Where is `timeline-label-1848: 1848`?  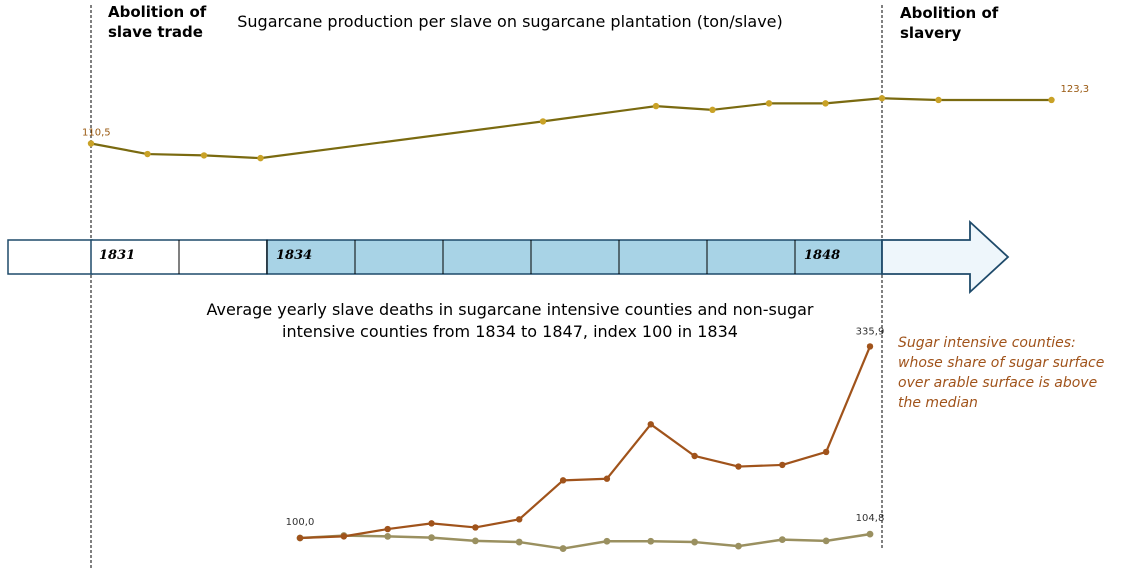 timeline-label-1848: 1848 is located at coordinates (822, 255).